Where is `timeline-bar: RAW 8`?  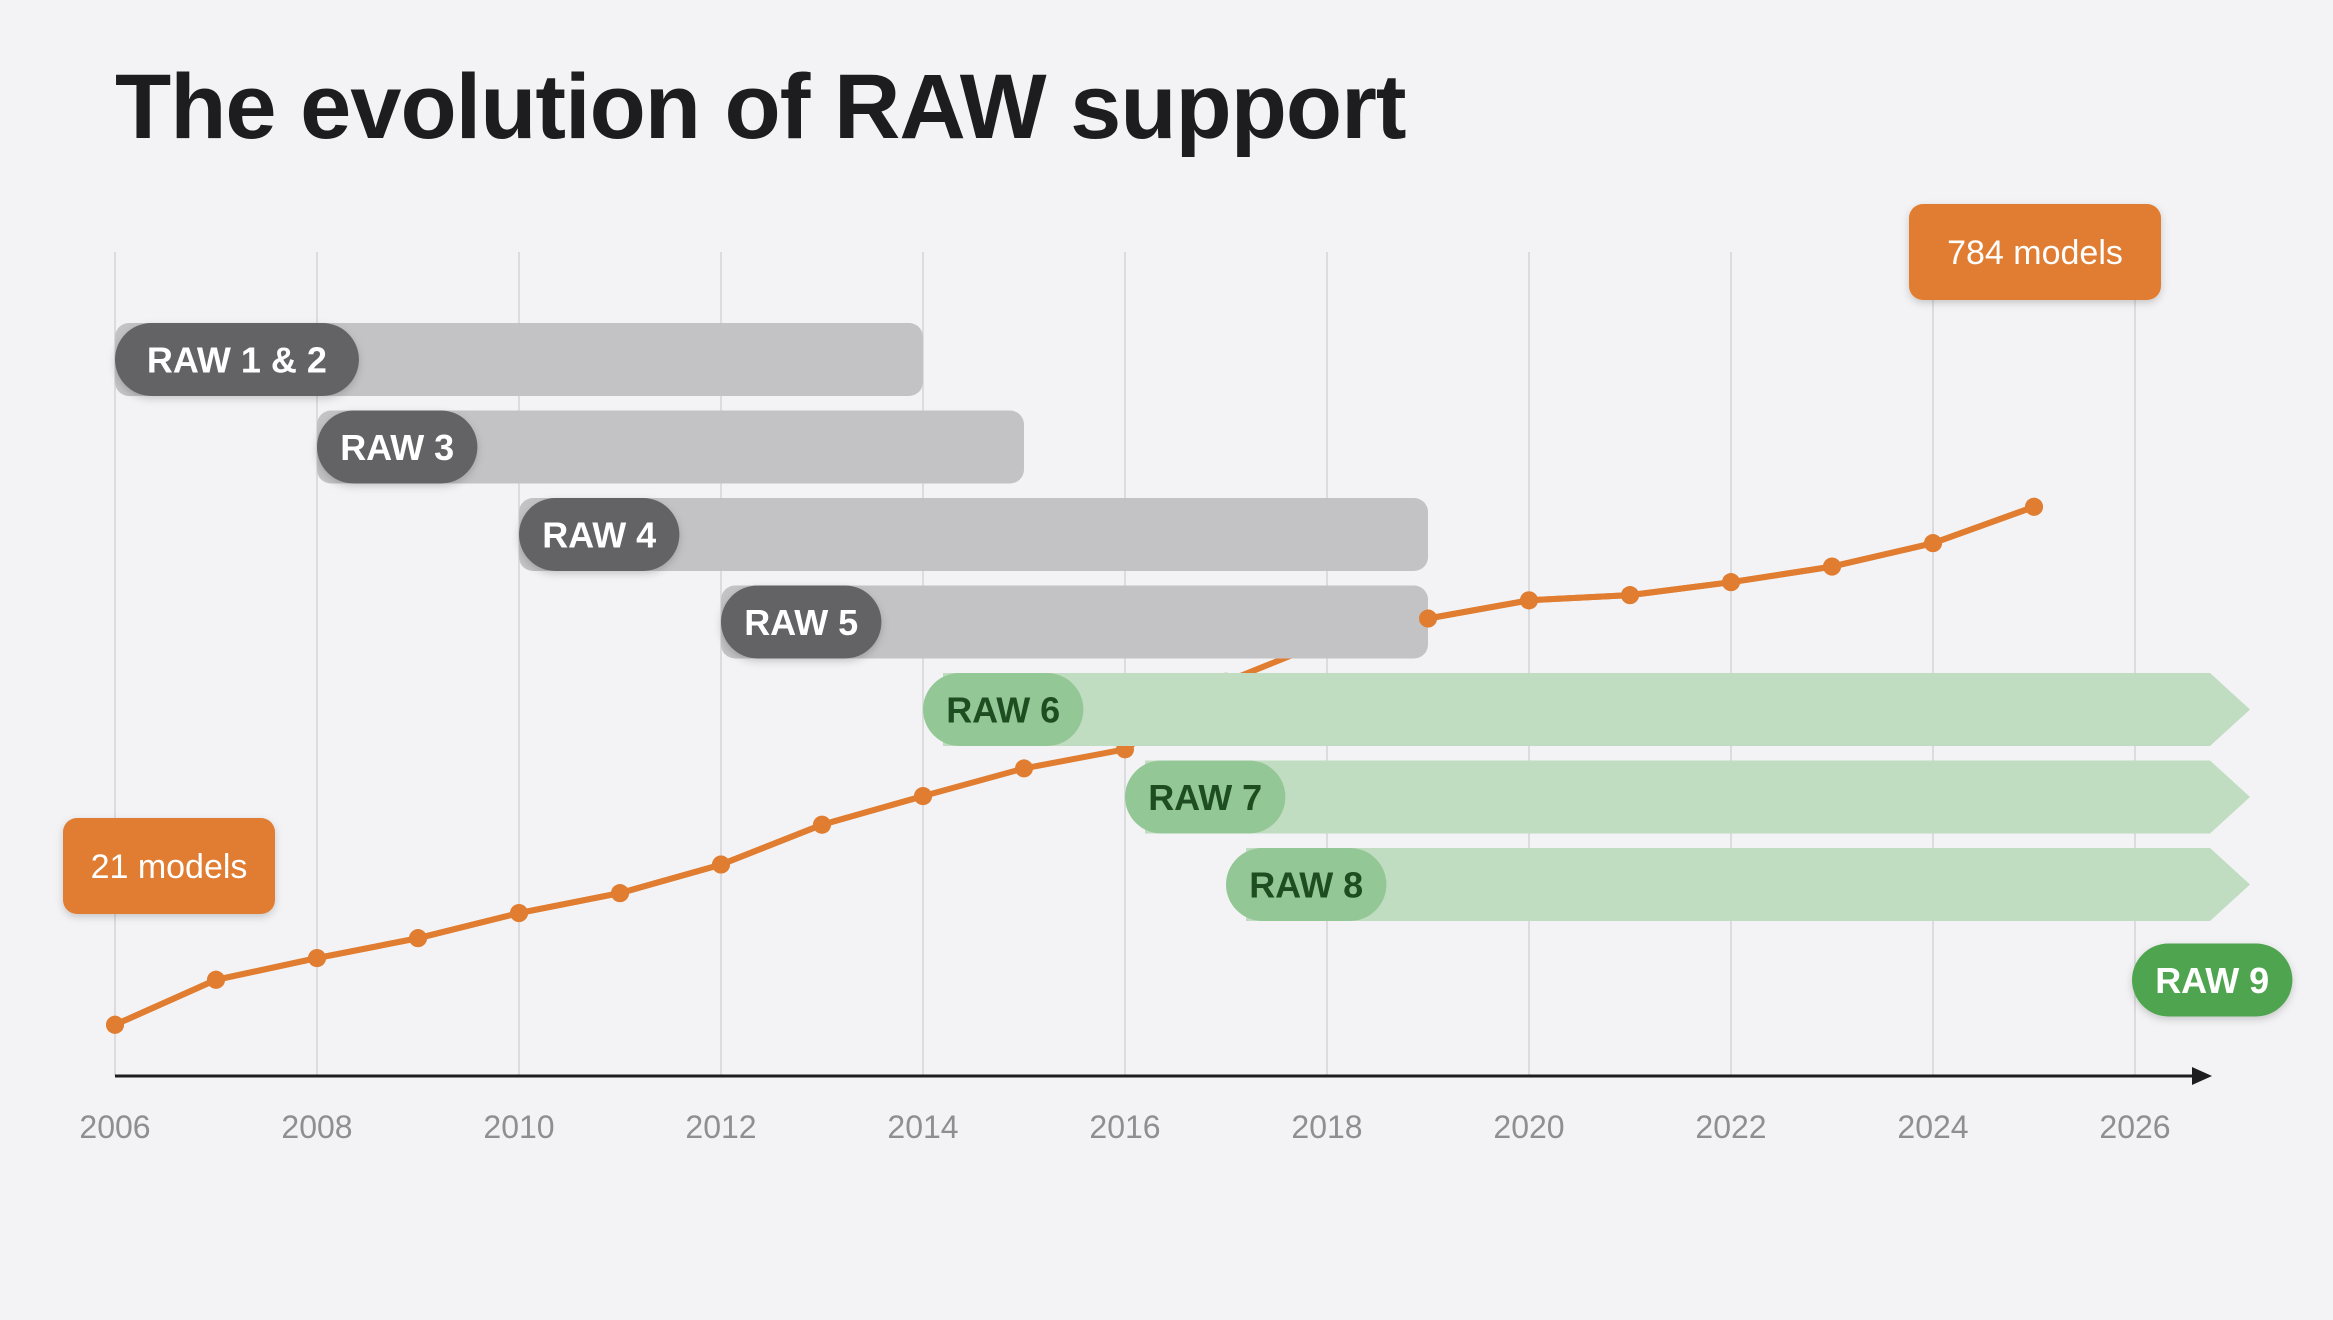 timeline-bar: RAW 8 is located at coordinates (1738, 884).